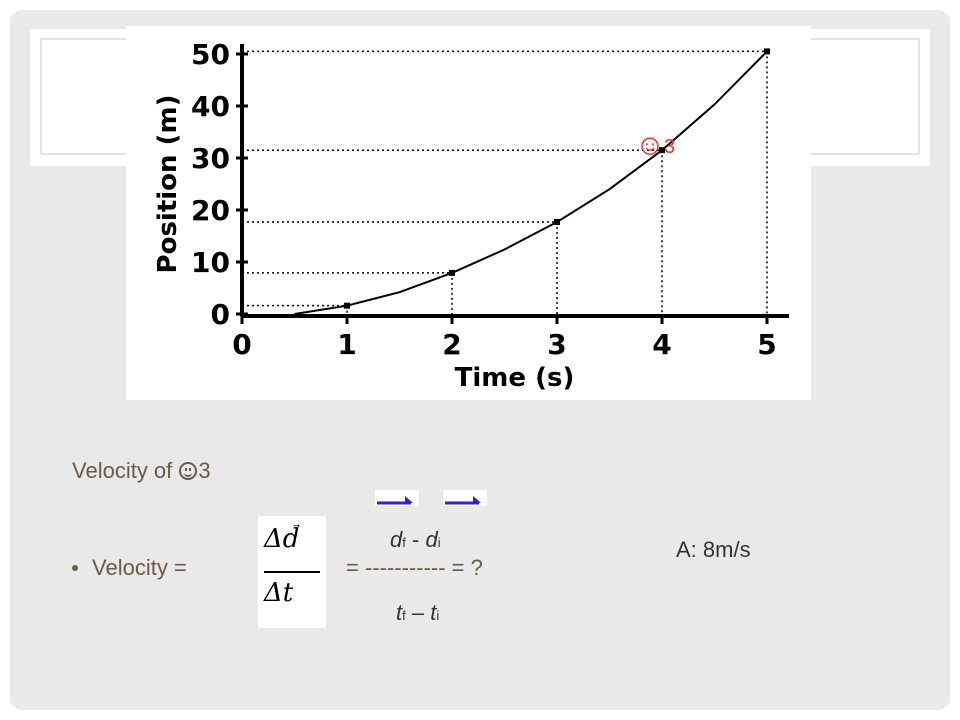  I want to click on heading-prefix: Velocity of, so click(125, 470).